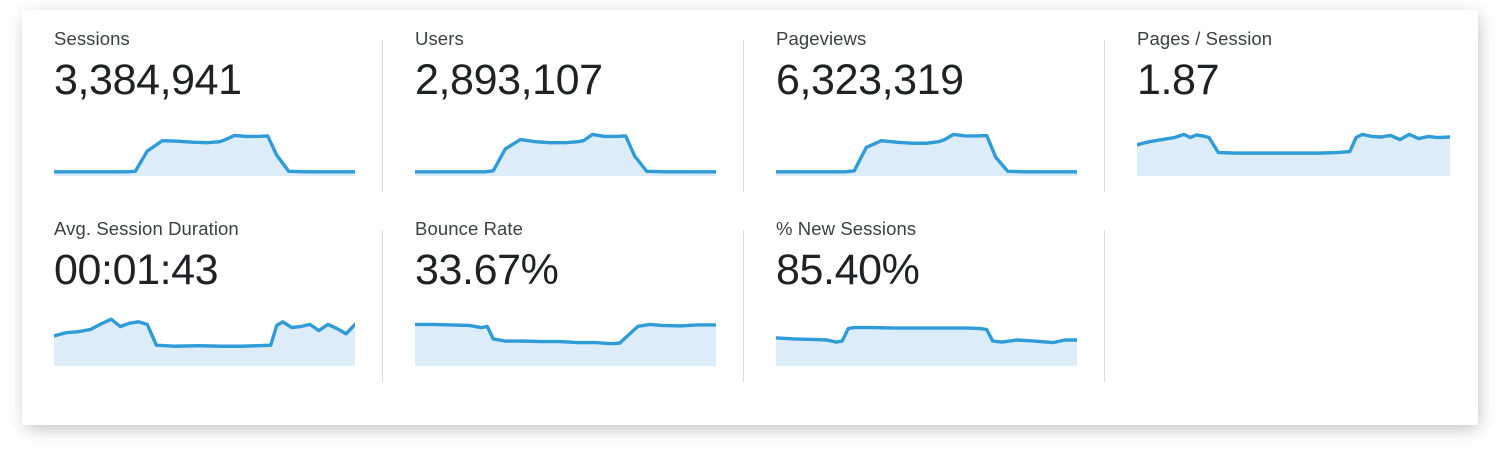  Describe the element at coordinates (848, 270) in the screenshot. I see `metric-value: 85.40%` at that location.